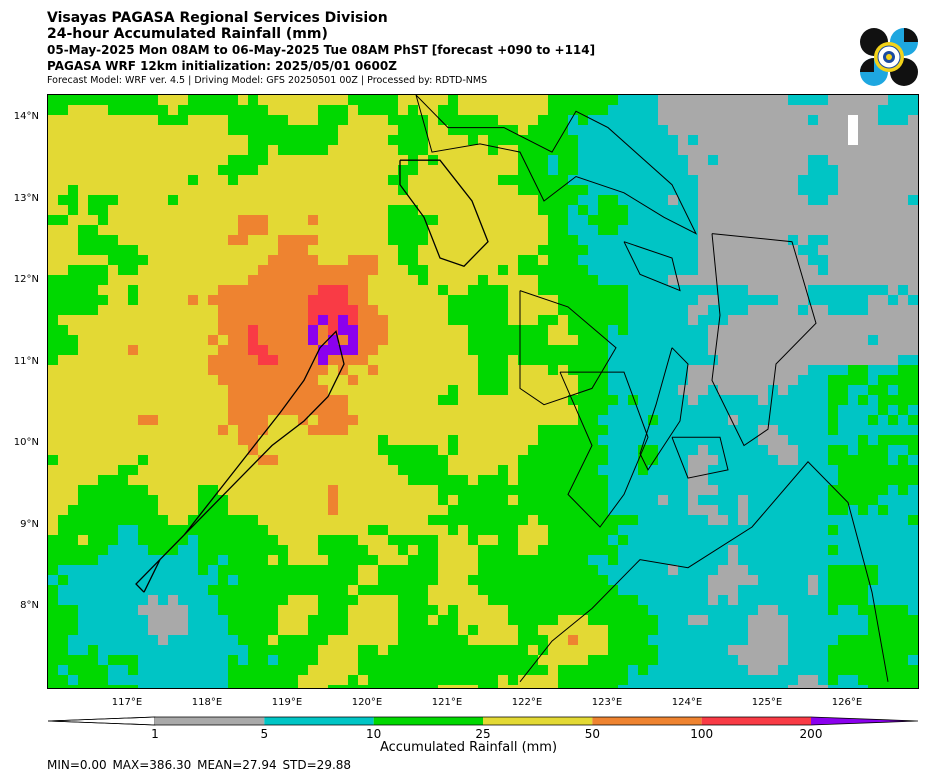 The image size is (937, 784). I want to click on latitude-label: 11°N, so click(26, 361).